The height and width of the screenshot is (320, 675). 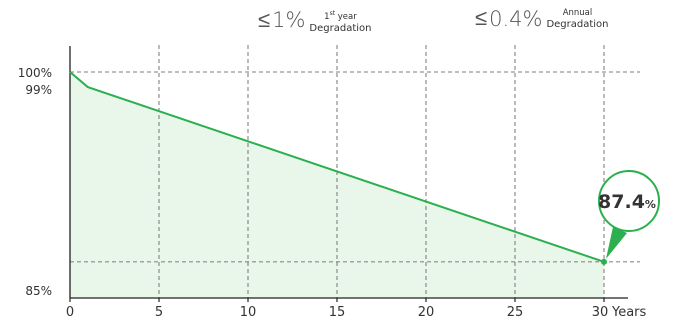 I want to click on annual-label: Annual Degradation, so click(x=577, y=19).